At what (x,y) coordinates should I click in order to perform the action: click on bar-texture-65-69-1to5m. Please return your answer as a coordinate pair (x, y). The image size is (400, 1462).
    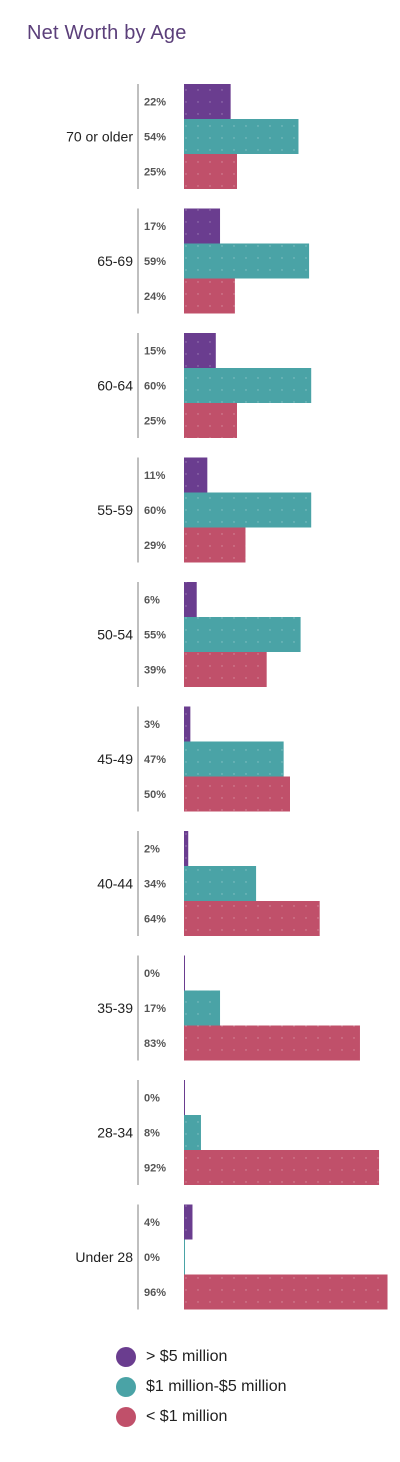
    Looking at the image, I should click on (247, 261).